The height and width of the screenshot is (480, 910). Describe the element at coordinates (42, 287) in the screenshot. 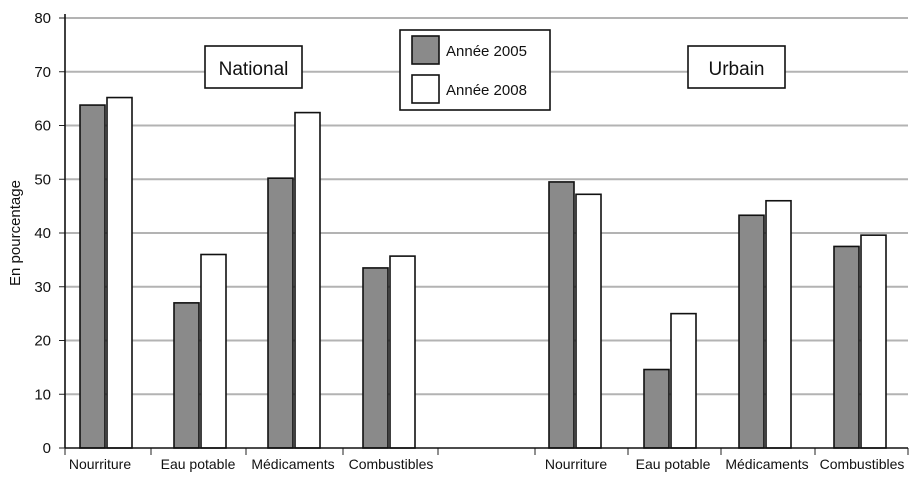

I see `y-tick-label: 30` at that location.